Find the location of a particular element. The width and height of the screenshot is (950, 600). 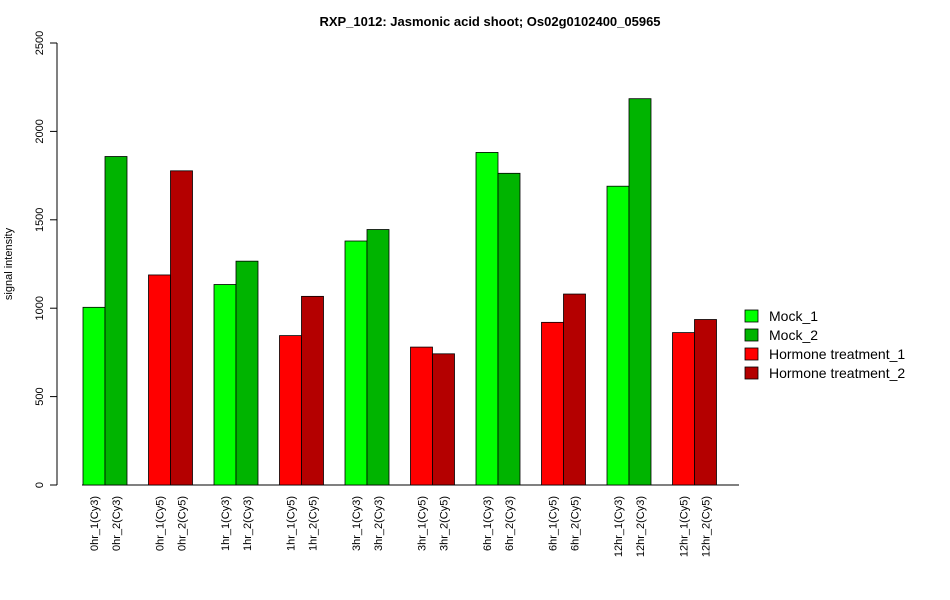

y-tick-label: 0 is located at coordinates (40, 485).